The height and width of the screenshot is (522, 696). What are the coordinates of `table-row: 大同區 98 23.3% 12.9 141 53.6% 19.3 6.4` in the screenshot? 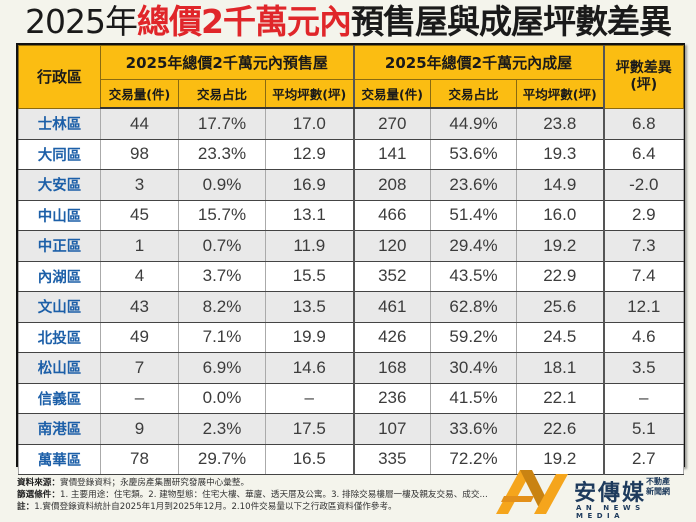 It's located at (351, 154).